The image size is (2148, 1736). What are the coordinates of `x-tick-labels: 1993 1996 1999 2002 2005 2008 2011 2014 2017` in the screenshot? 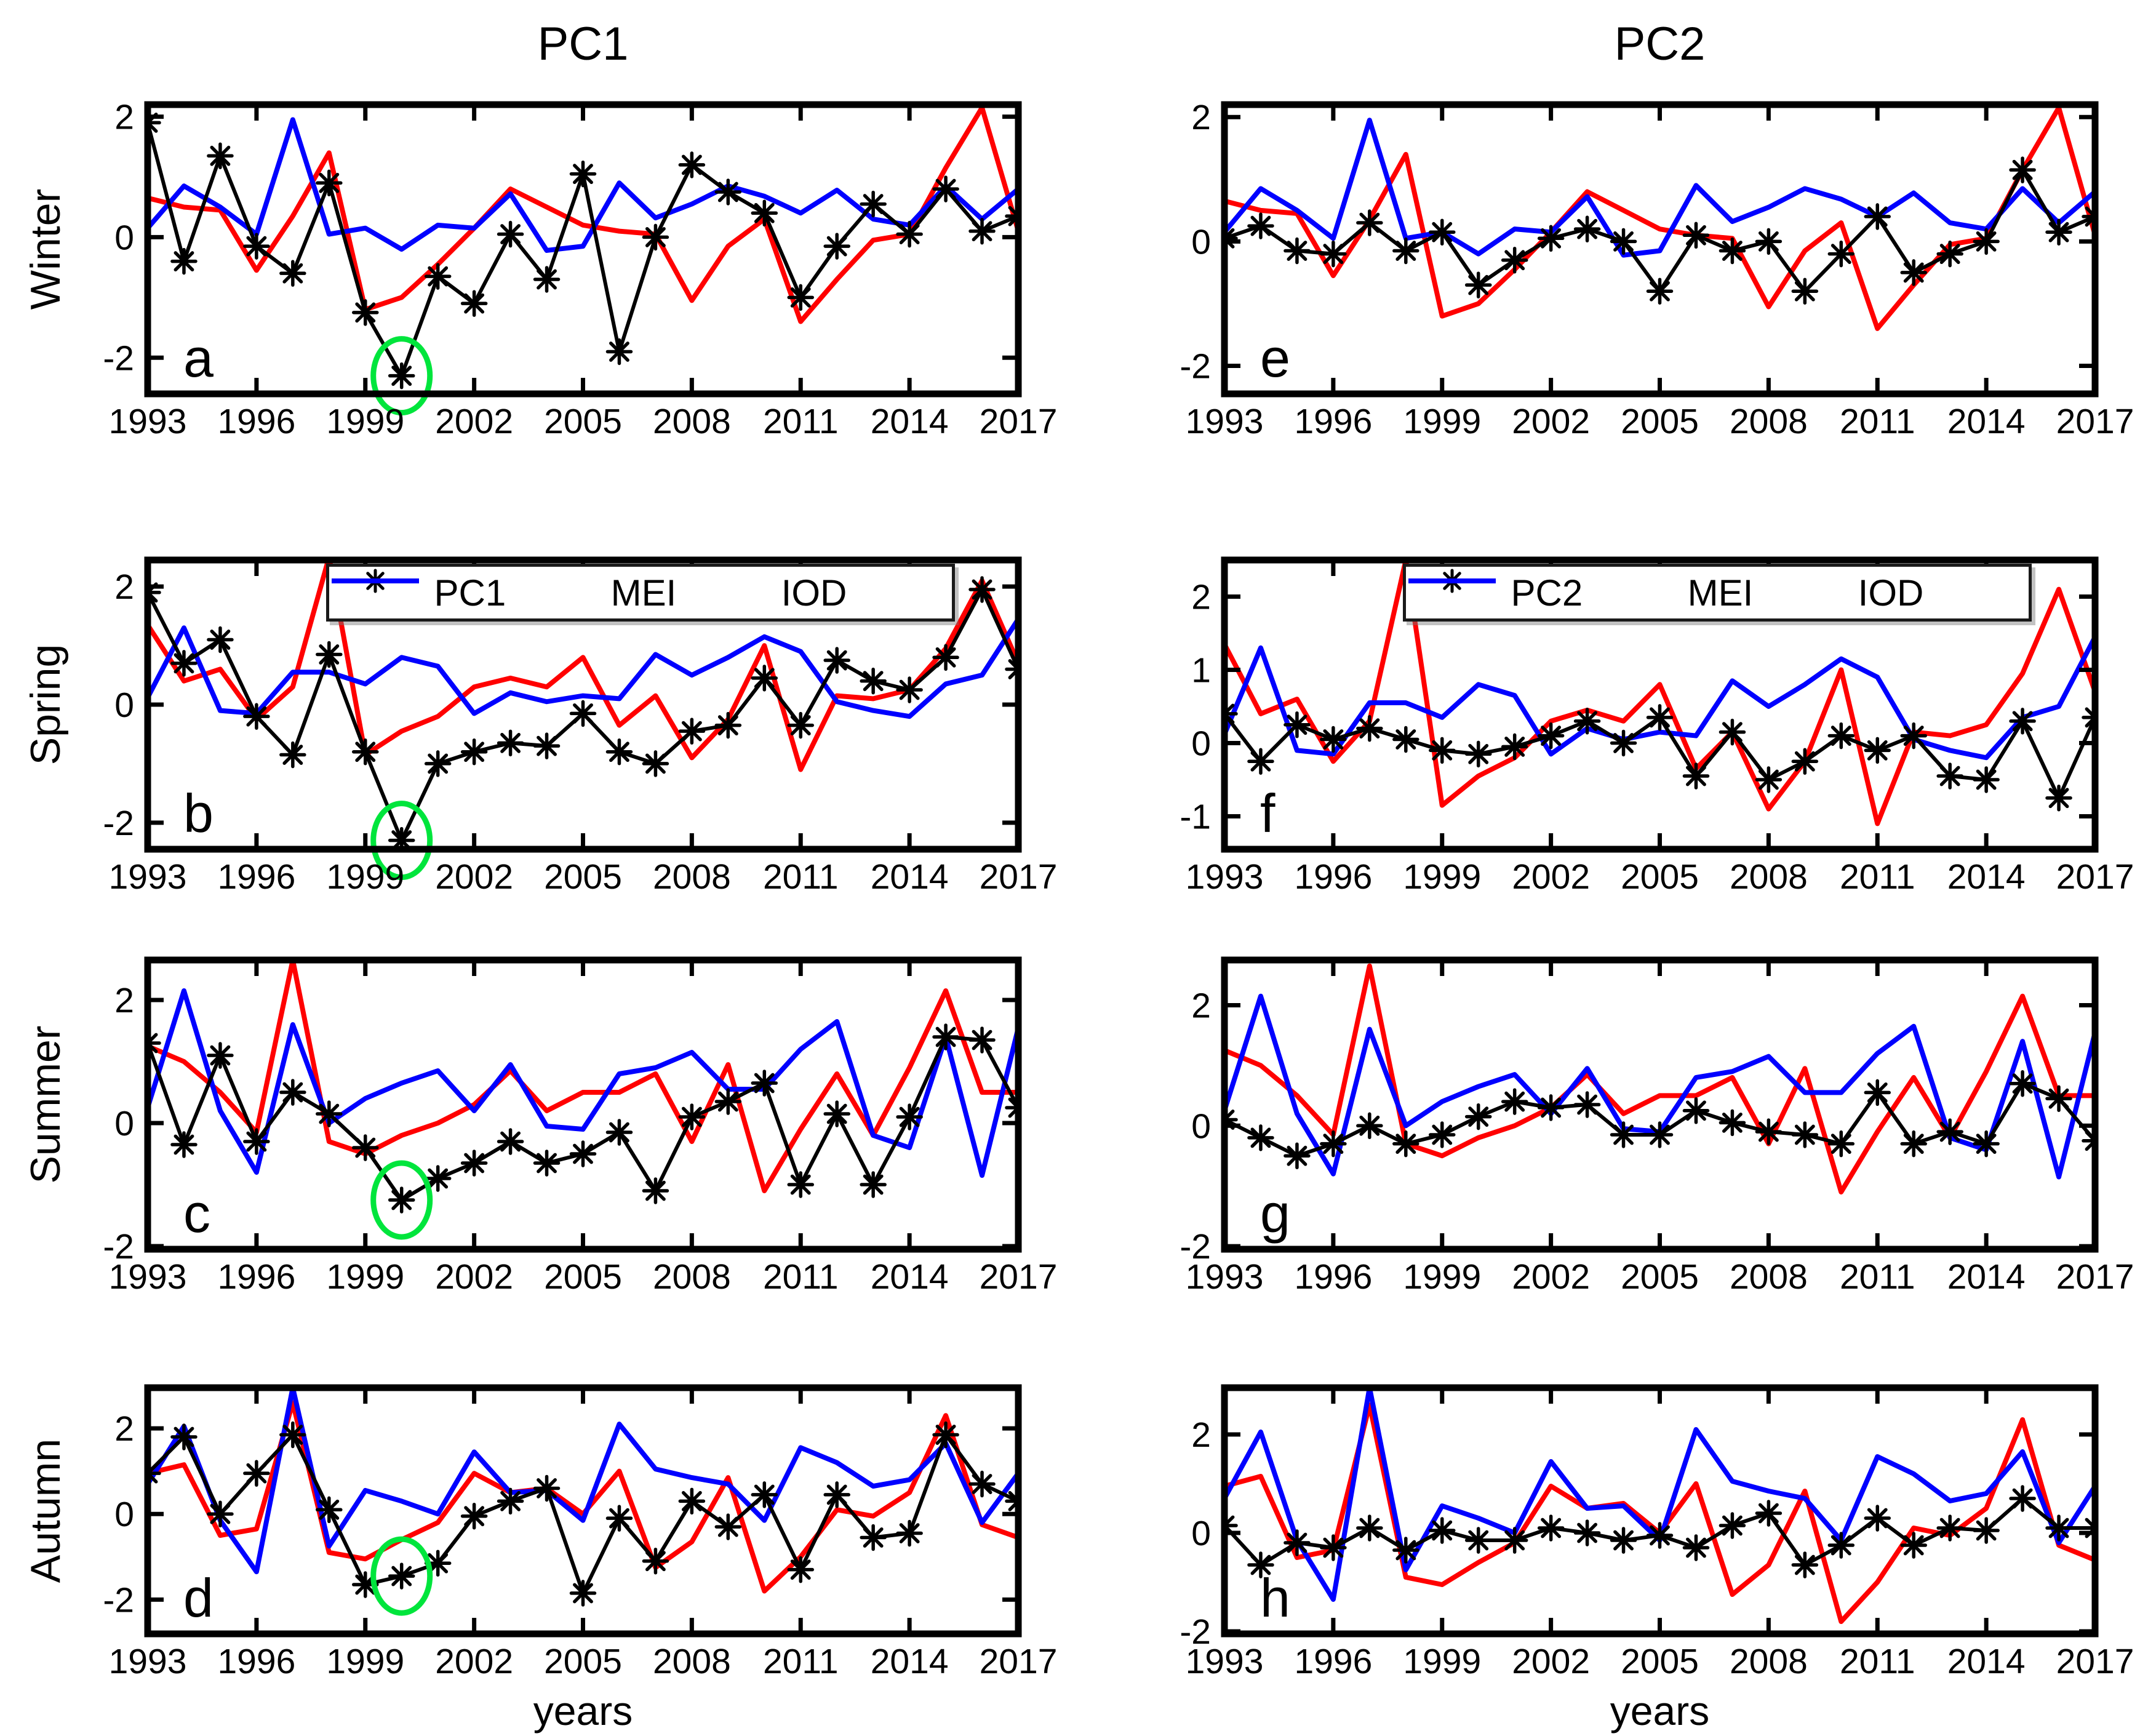 It's located at (584, 421).